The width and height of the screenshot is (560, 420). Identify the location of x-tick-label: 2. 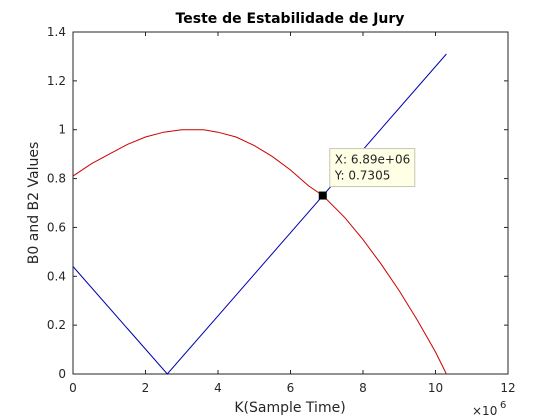
(146, 388).